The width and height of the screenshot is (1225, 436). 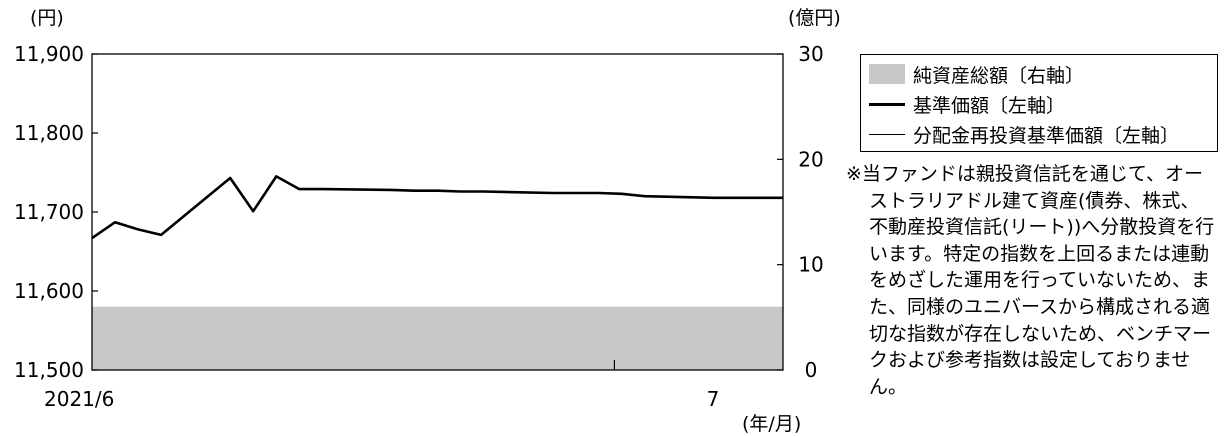 I want to click on right-axis-tick-label: 0, so click(x=811, y=370).